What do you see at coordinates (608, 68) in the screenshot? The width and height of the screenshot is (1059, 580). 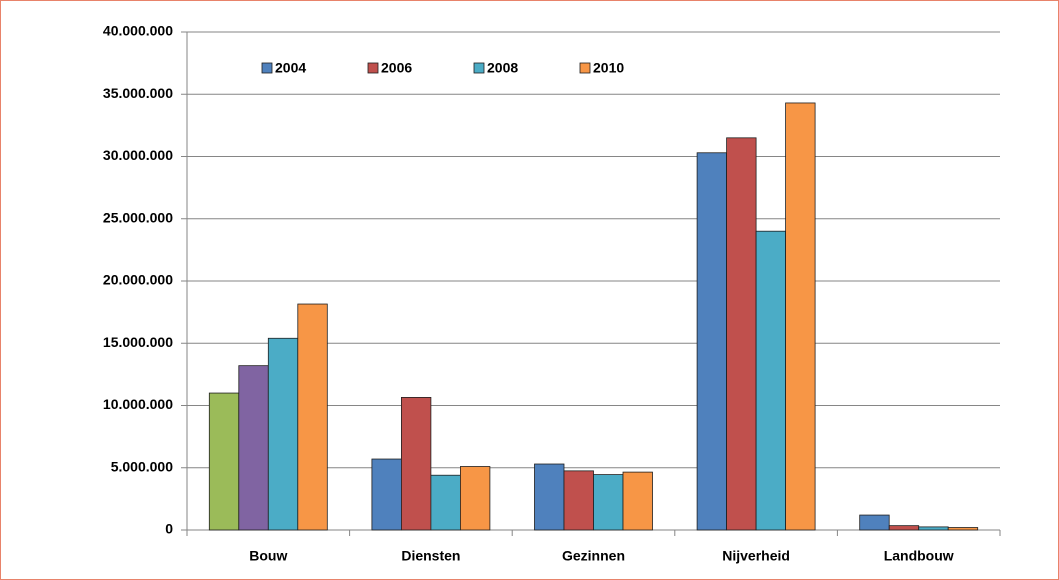 I see `legend-label: 2010` at bounding box center [608, 68].